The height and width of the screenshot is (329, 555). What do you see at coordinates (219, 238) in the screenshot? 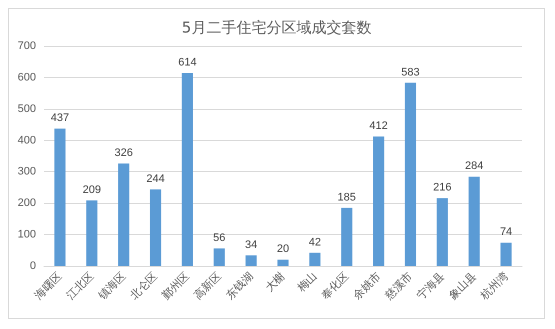
I see `data-label: 56` at bounding box center [219, 238].